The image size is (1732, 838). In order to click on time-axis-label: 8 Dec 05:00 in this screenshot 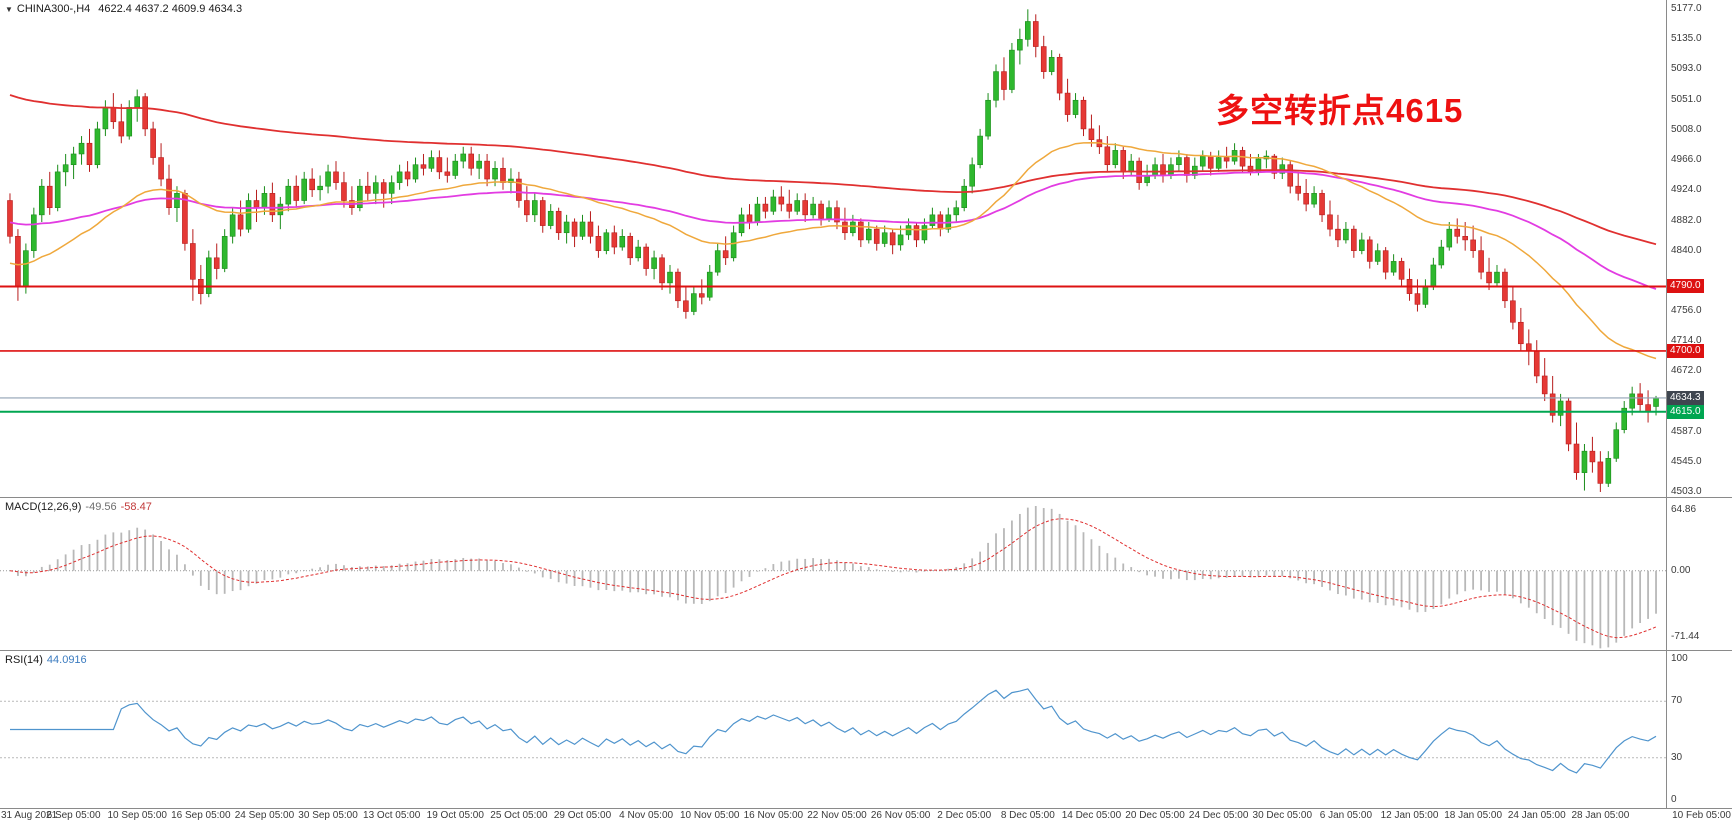, I will do `click(1027, 815)`.